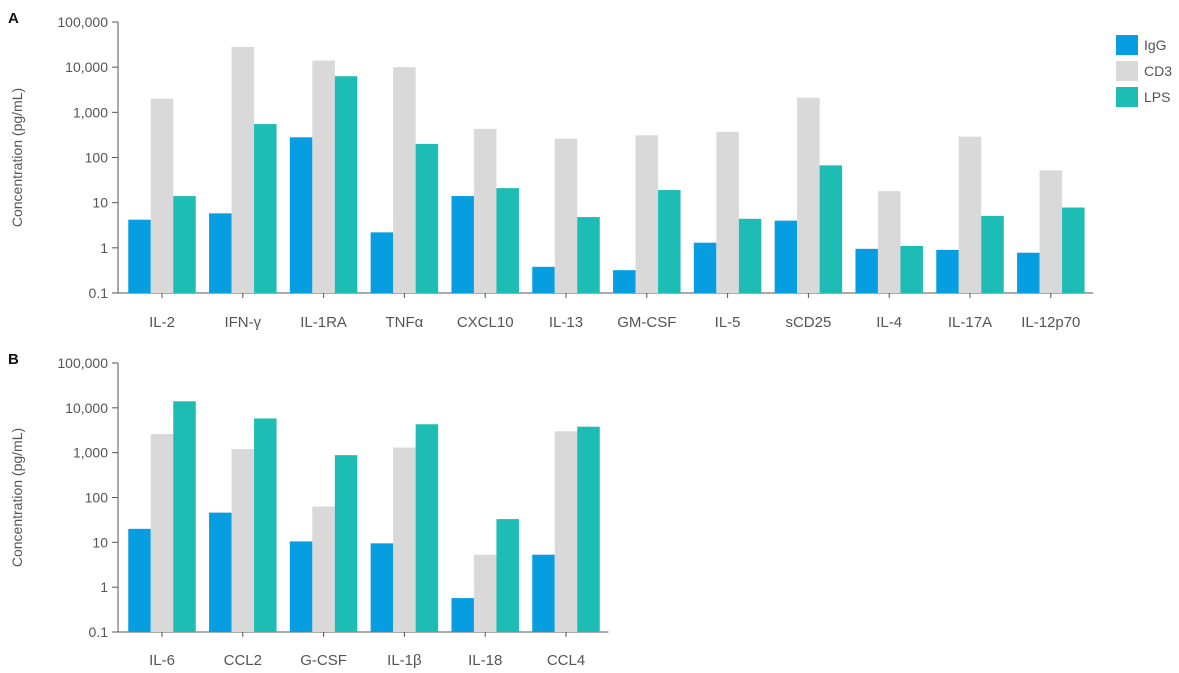 The image size is (1179, 673). I want to click on panel-a-x-tick-label: IL-2, so click(162, 322).